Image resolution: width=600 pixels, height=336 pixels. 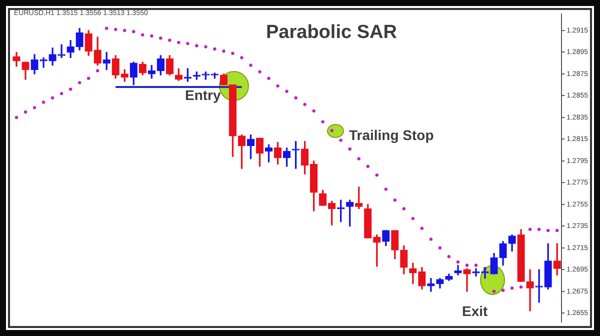 What do you see at coordinates (203, 95) in the screenshot?
I see `annotation: Entry` at bounding box center [203, 95].